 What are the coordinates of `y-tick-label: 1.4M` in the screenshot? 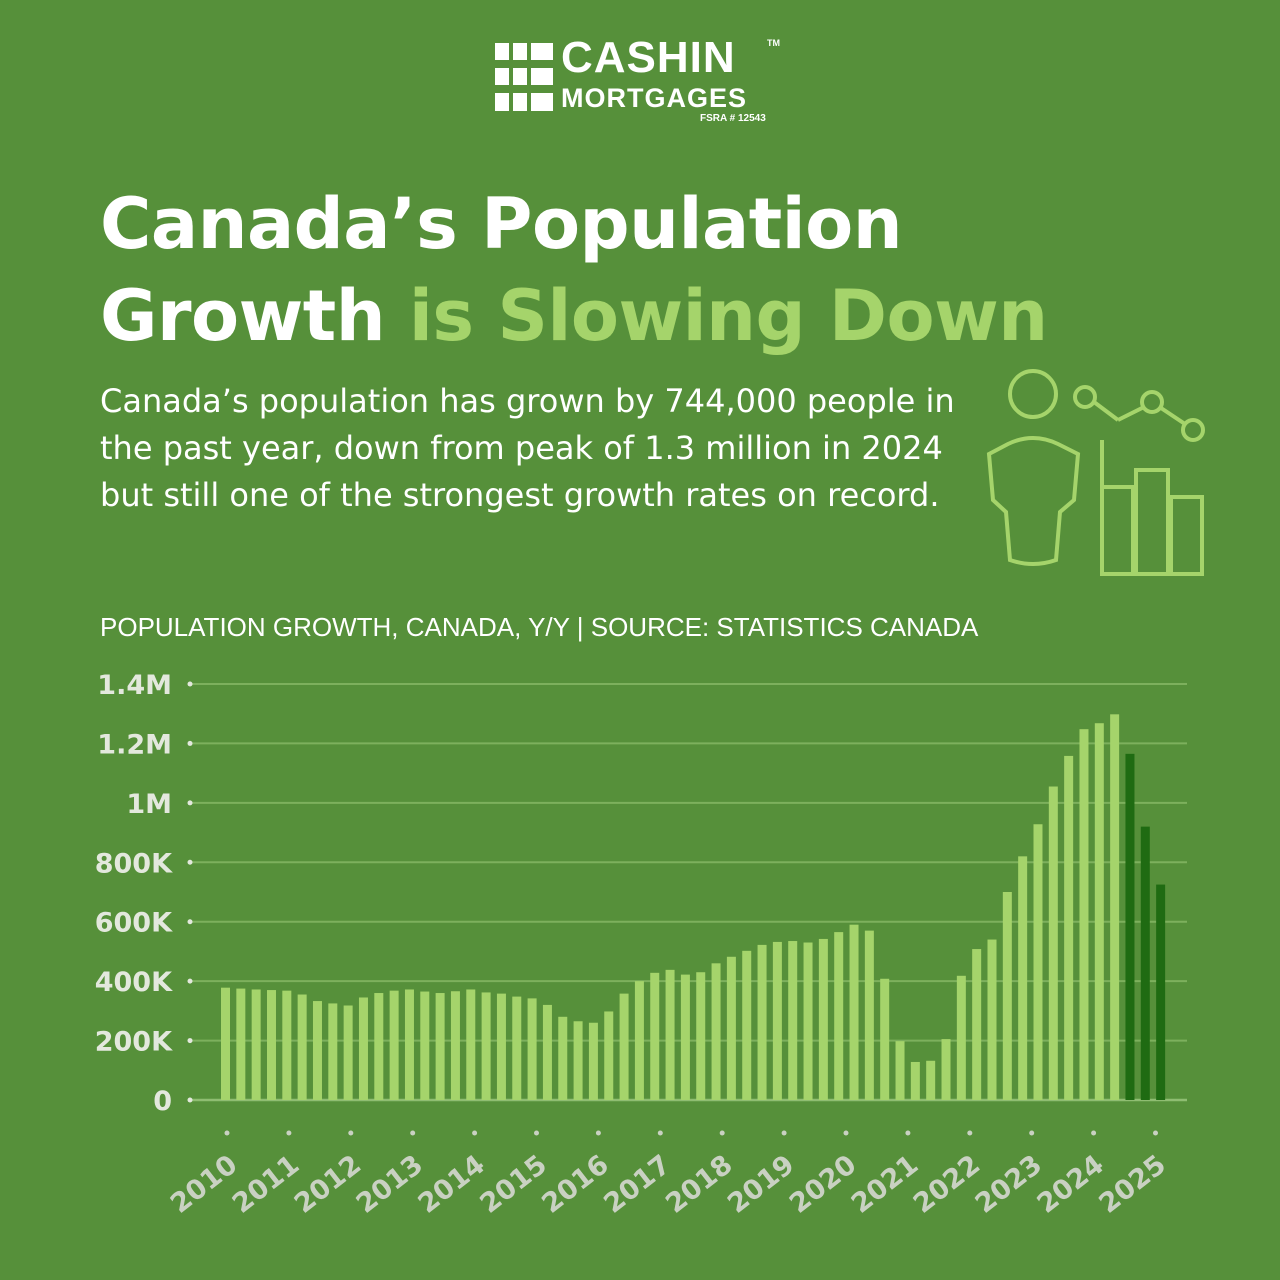 It's located at (134, 685).